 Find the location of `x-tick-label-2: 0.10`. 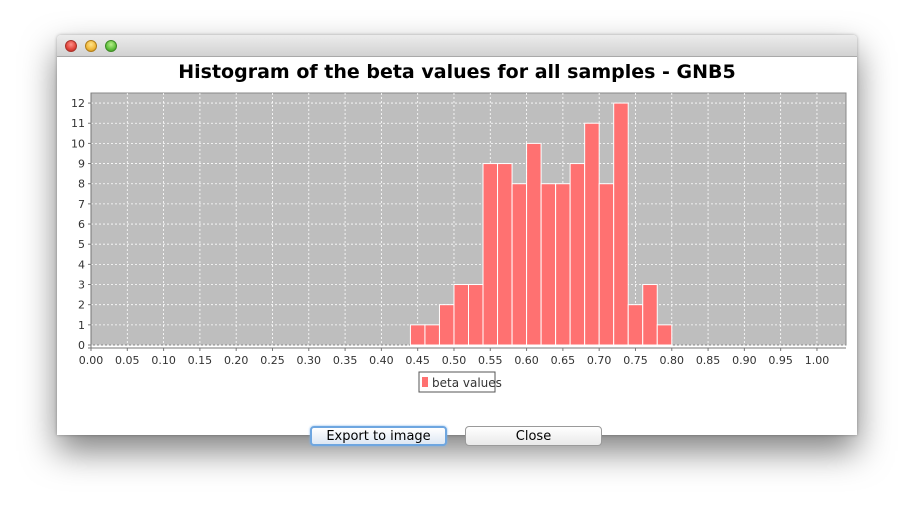

x-tick-label-2: 0.10 is located at coordinates (163, 360).